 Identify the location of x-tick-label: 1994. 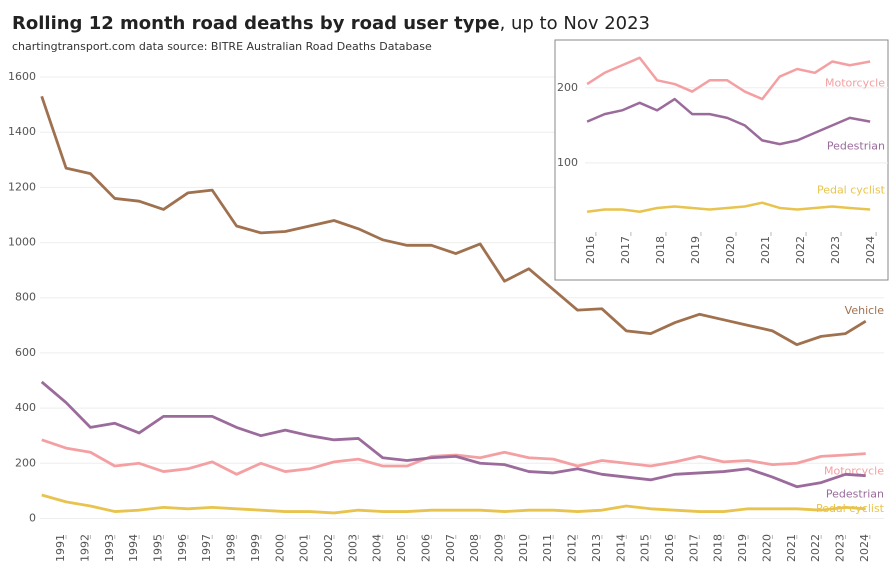
(133, 548).